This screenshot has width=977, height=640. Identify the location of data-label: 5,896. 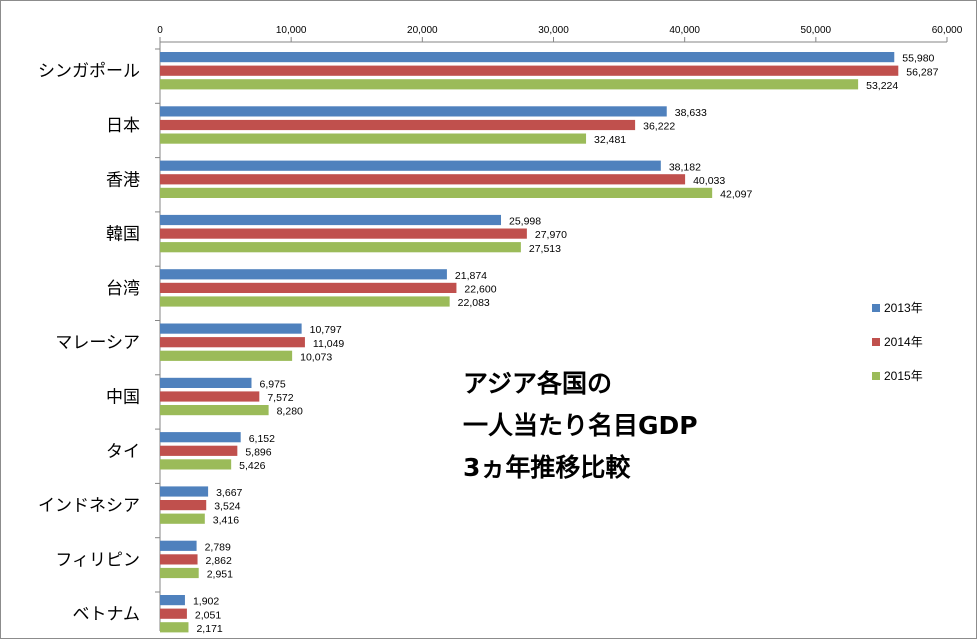
(258, 452).